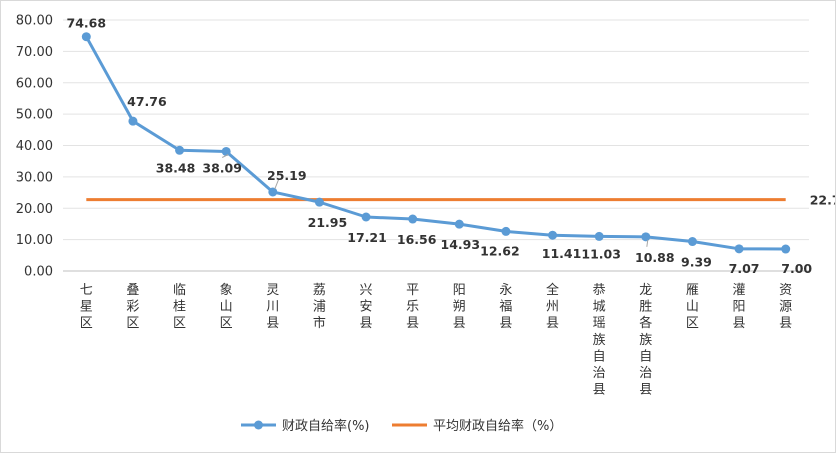 This screenshot has width=836, height=456. Describe the element at coordinates (87, 23) in the screenshot. I see `data-label: 74.68` at that location.